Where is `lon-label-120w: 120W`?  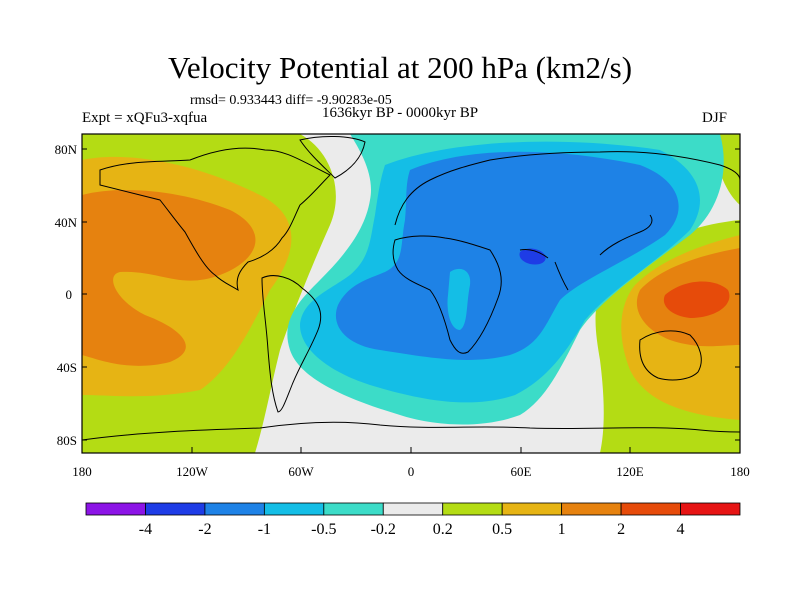
lon-label-120w: 120W is located at coordinates (192, 471).